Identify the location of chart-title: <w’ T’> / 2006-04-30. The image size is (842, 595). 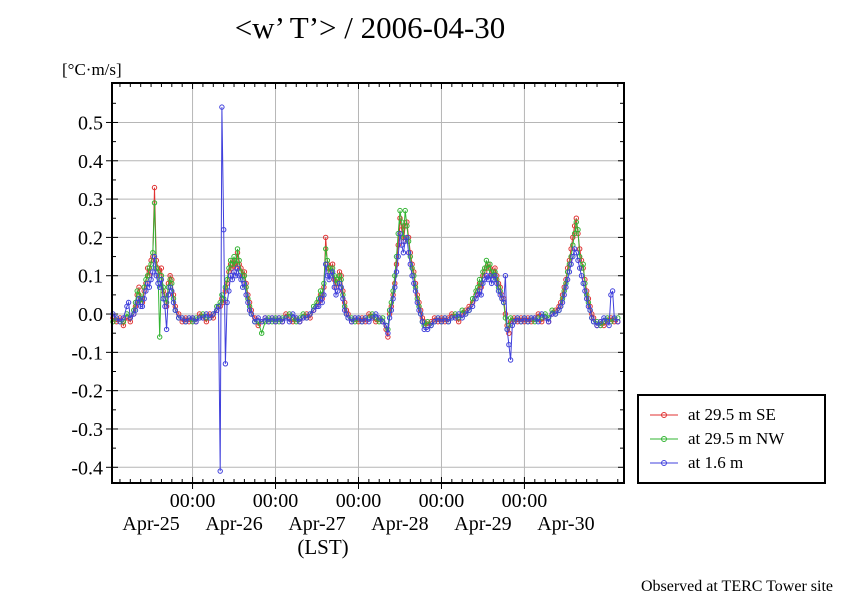
(370, 27).